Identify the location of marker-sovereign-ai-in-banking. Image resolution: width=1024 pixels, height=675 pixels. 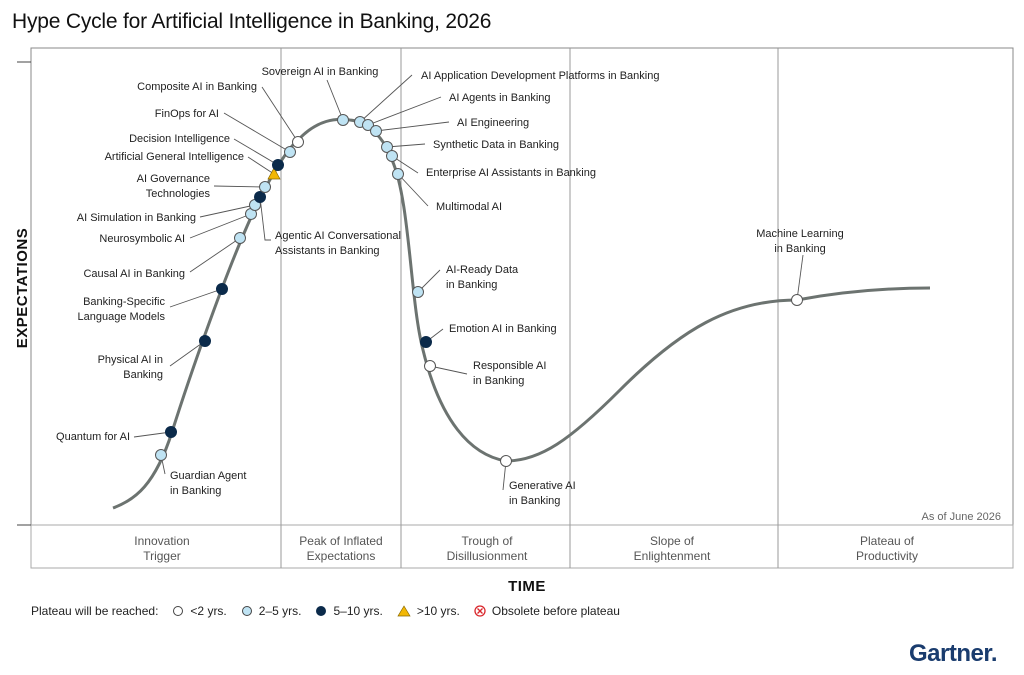
(343, 120).